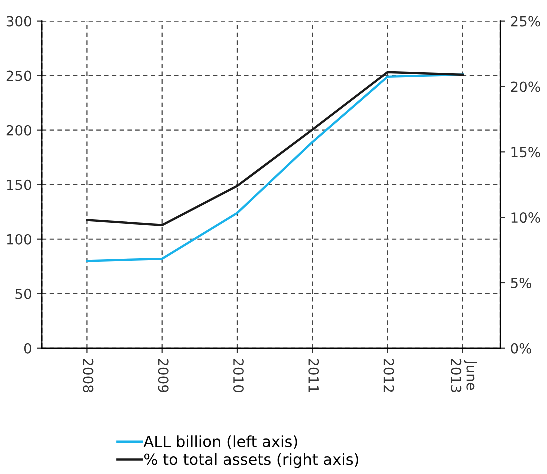 The image size is (547, 474). Describe the element at coordinates (19, 76) in the screenshot. I see `y-tick-label: 250` at that location.